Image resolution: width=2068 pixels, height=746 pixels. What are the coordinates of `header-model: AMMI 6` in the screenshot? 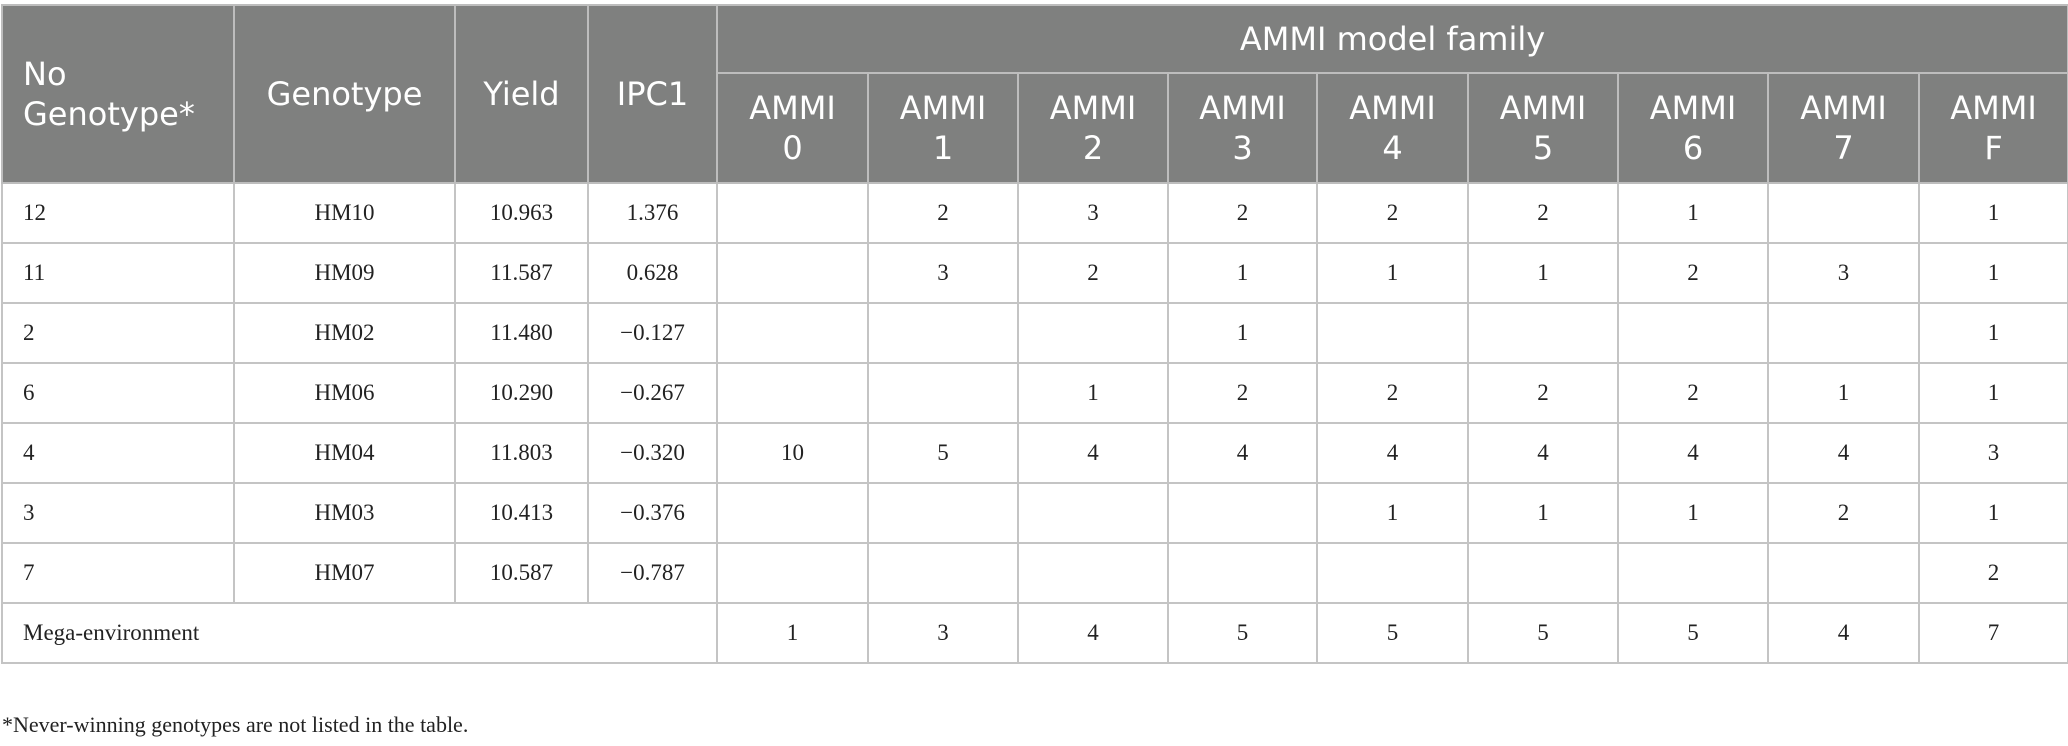 It's located at (1693, 128).